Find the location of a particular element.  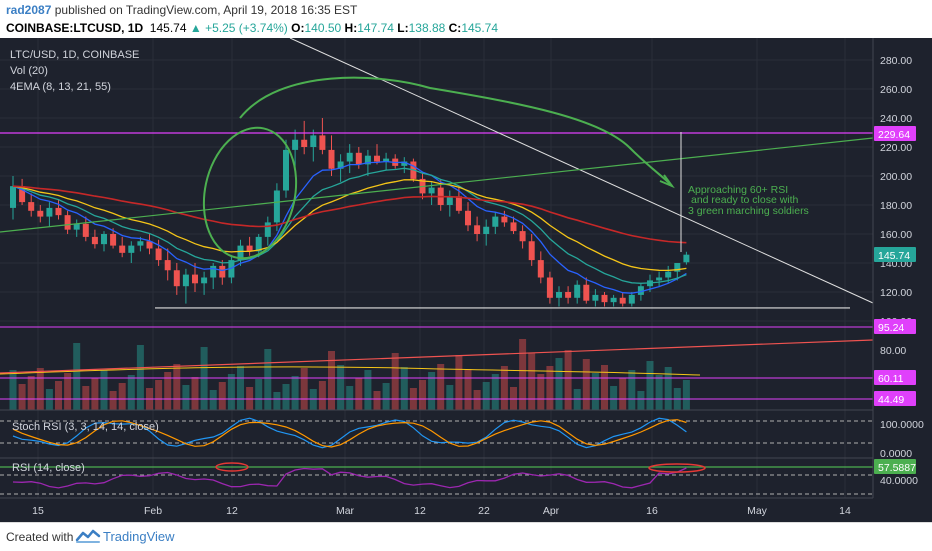

created-with-text: Created with is located at coordinates (40, 537).